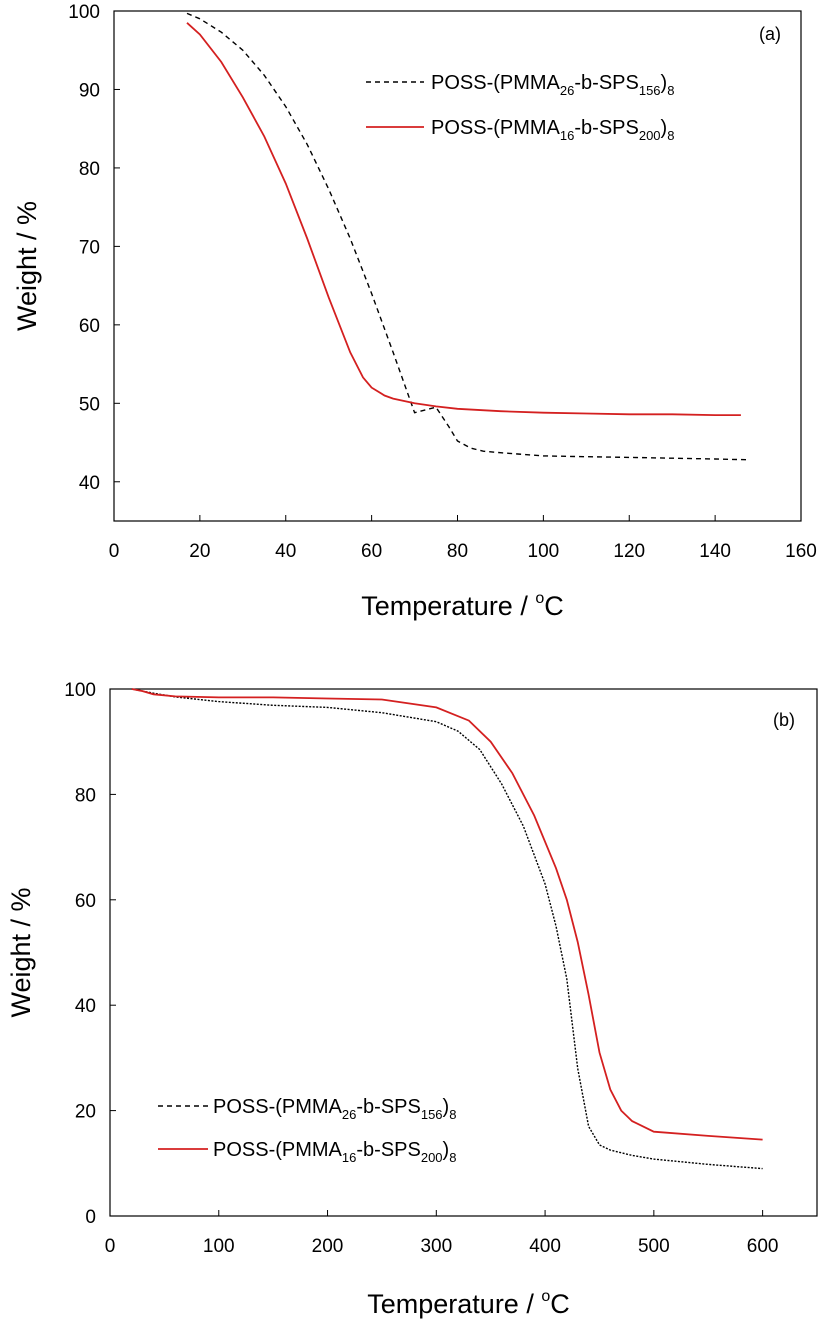  Describe the element at coordinates (629, 551) in the screenshot. I see `x-tick-label: 120` at that location.